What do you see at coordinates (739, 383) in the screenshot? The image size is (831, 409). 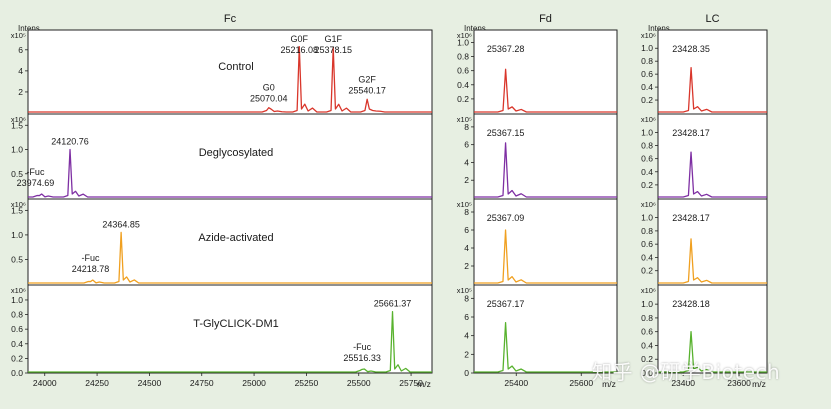 I see `x-tick-label: 23600` at bounding box center [739, 383].